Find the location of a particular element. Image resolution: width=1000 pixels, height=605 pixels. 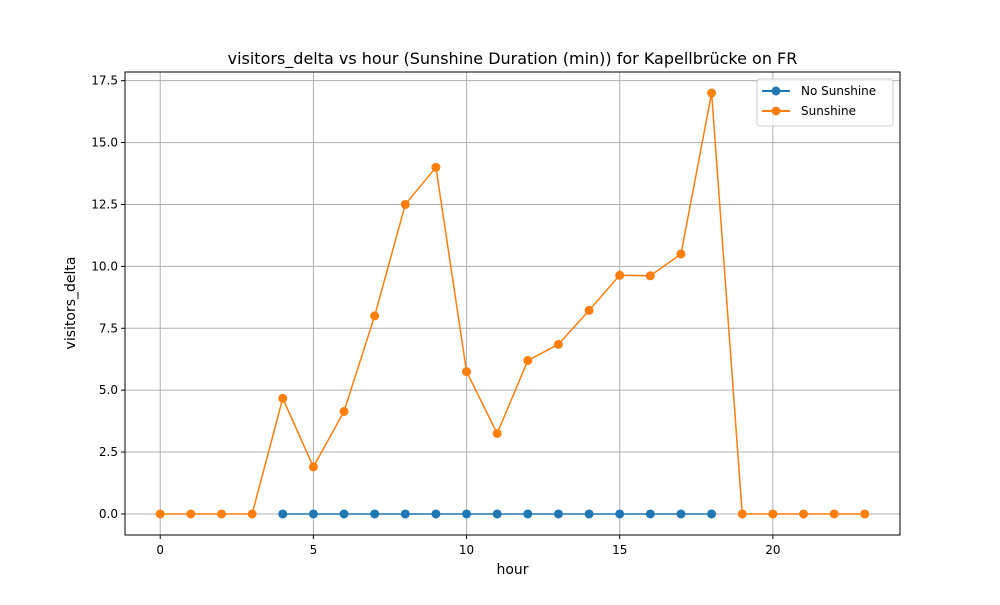

x-axis-label: hour is located at coordinates (512, 570).